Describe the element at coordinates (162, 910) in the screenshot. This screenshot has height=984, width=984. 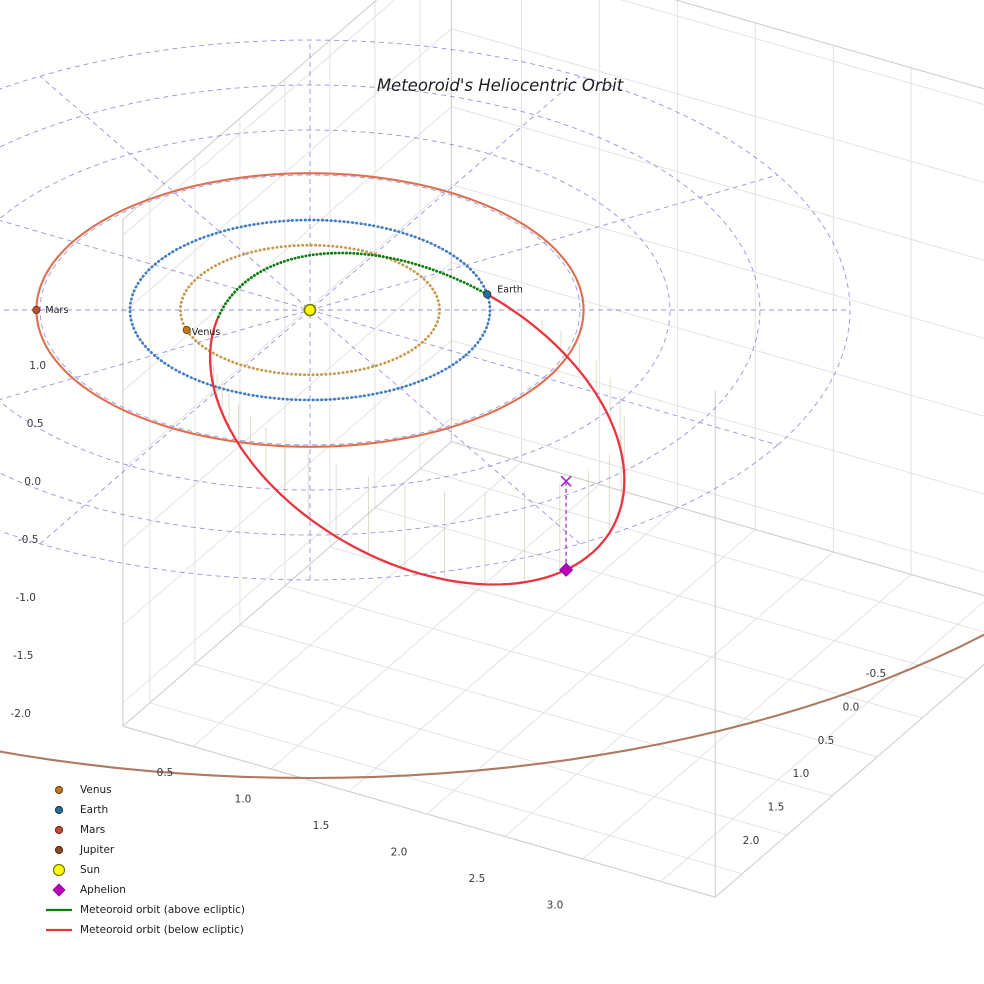
I see `legend-label: Meteoroid orbit (above ecliptic)` at that location.